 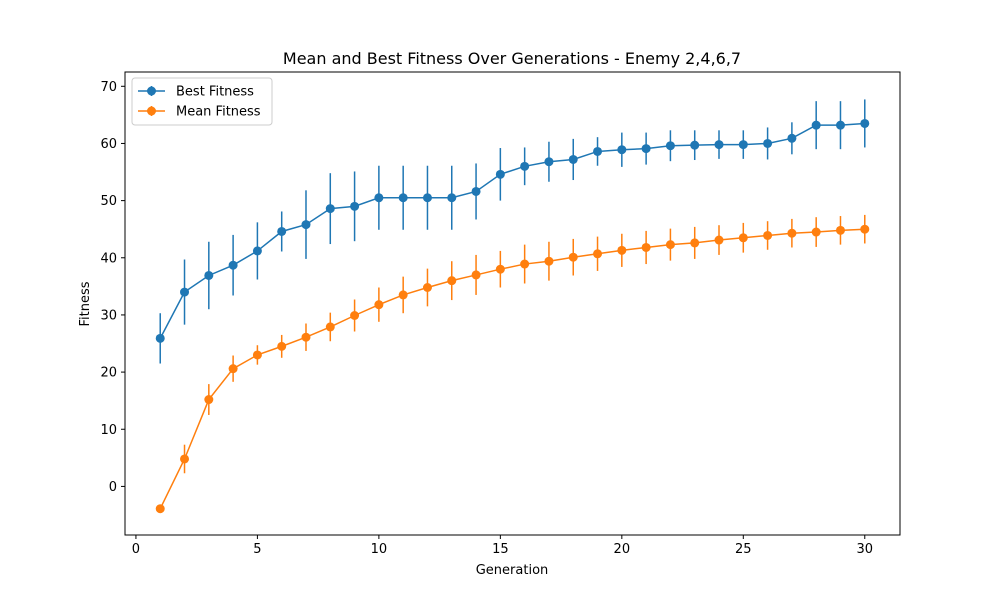 What do you see at coordinates (108, 87) in the screenshot?
I see `y-tick-label: 70` at bounding box center [108, 87].